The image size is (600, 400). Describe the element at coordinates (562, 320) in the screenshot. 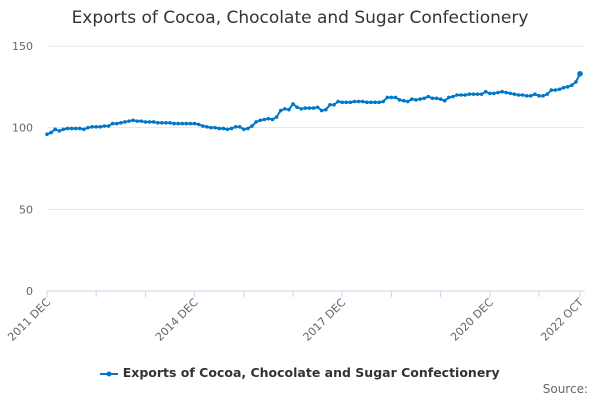

I see `x-tick-label: 2022 OCT` at that location.